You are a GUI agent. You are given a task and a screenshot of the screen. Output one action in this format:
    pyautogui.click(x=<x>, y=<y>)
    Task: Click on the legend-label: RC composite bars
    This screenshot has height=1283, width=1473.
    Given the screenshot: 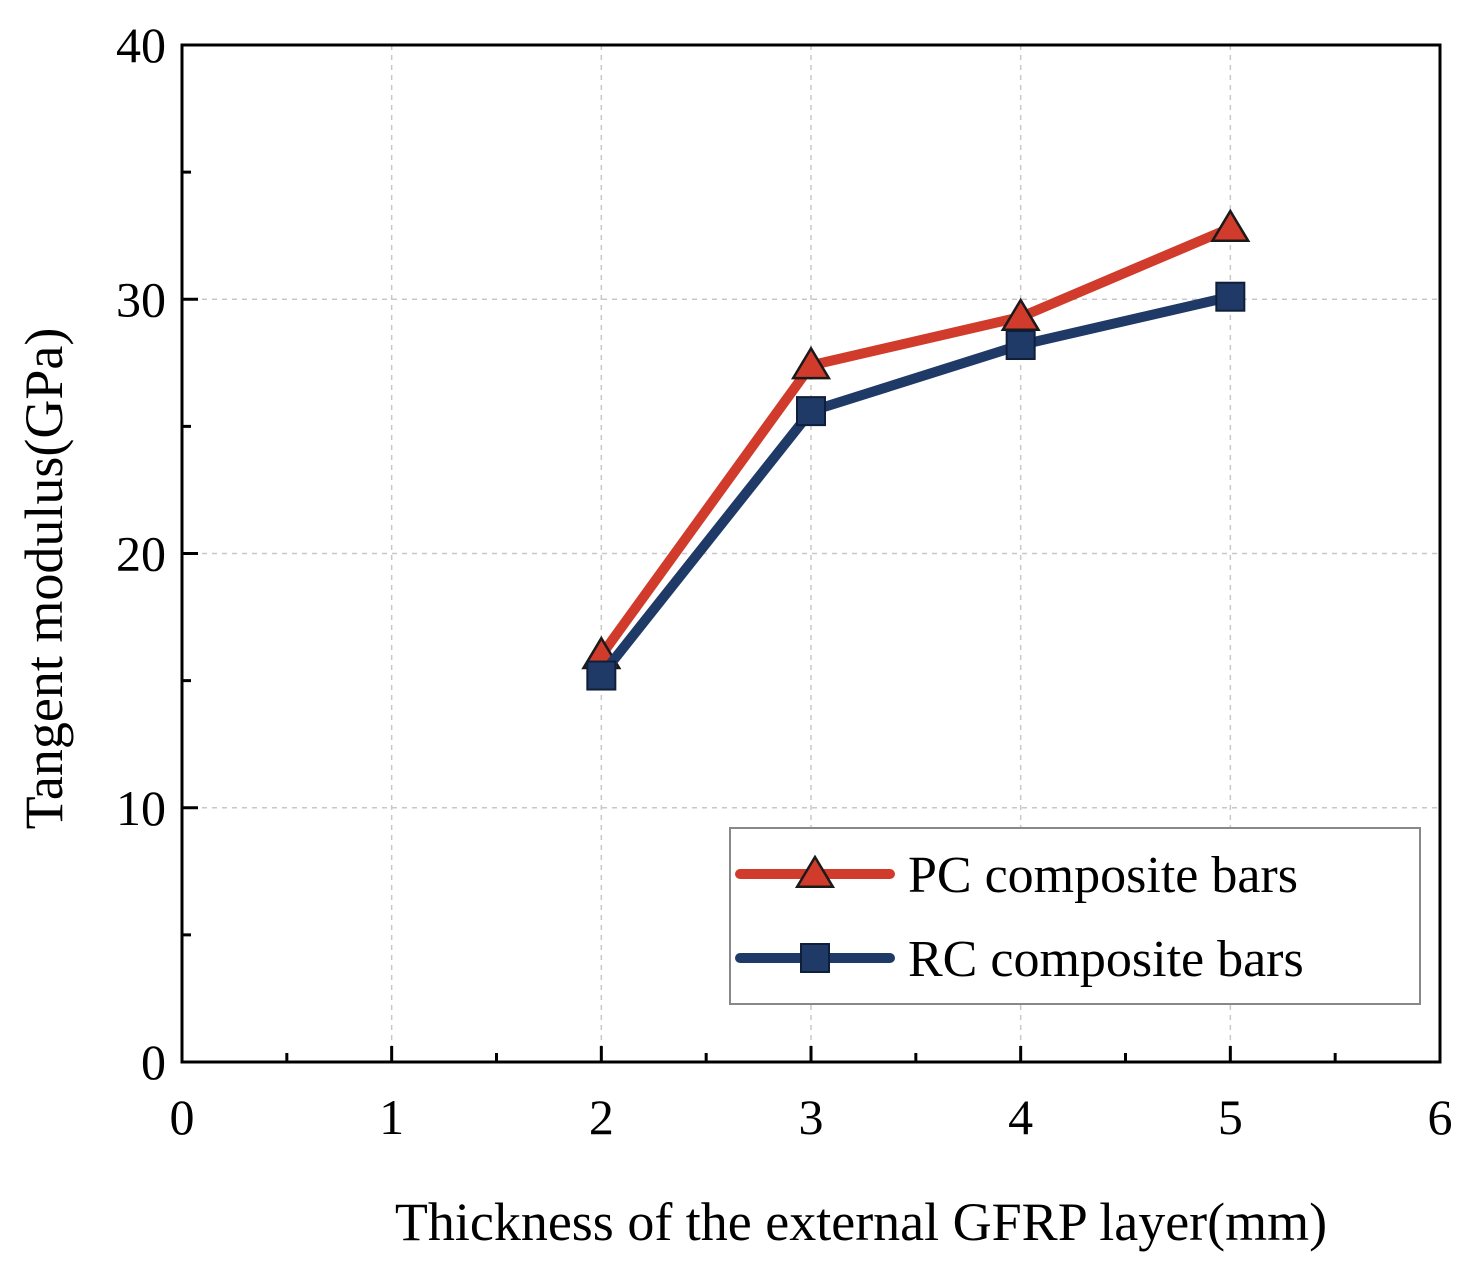 What is the action you would take?
    pyautogui.click(x=1106, y=959)
    